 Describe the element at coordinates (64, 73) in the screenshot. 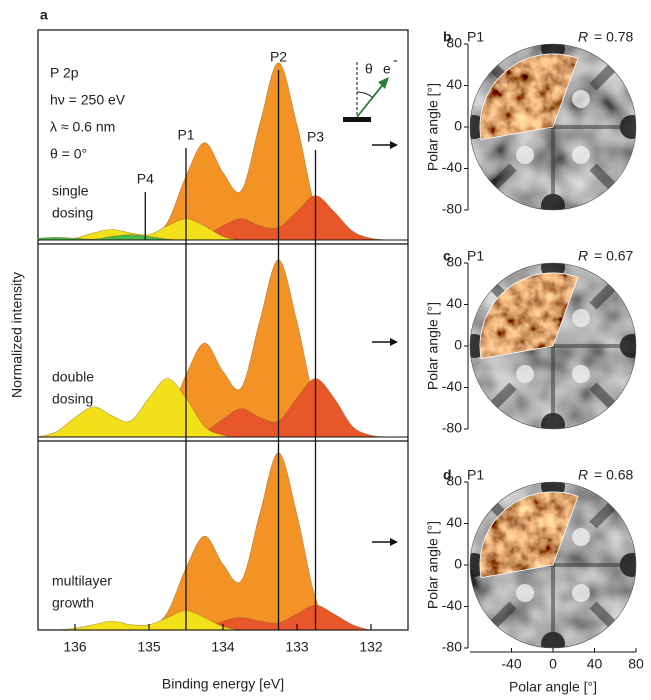

I see `annotation: P 2p` at that location.